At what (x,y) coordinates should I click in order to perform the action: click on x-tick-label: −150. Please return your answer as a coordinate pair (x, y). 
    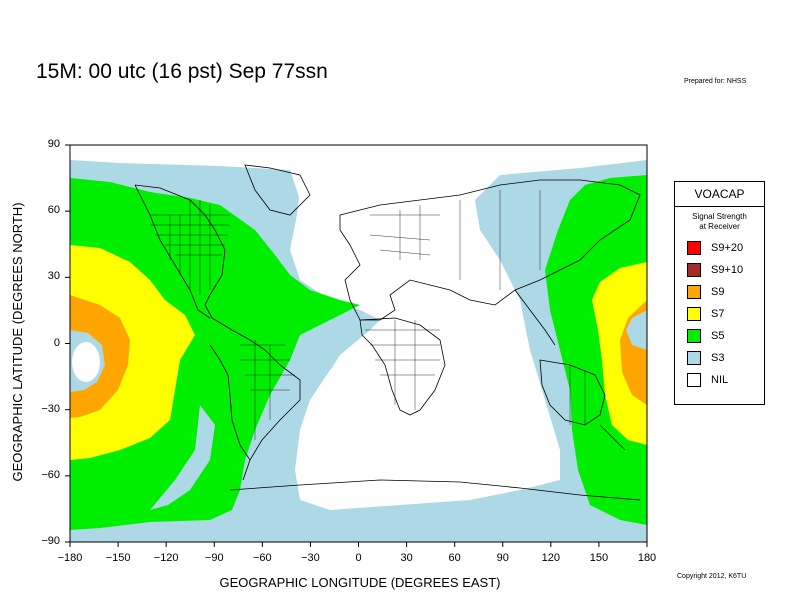
    Looking at the image, I should click on (118, 558).